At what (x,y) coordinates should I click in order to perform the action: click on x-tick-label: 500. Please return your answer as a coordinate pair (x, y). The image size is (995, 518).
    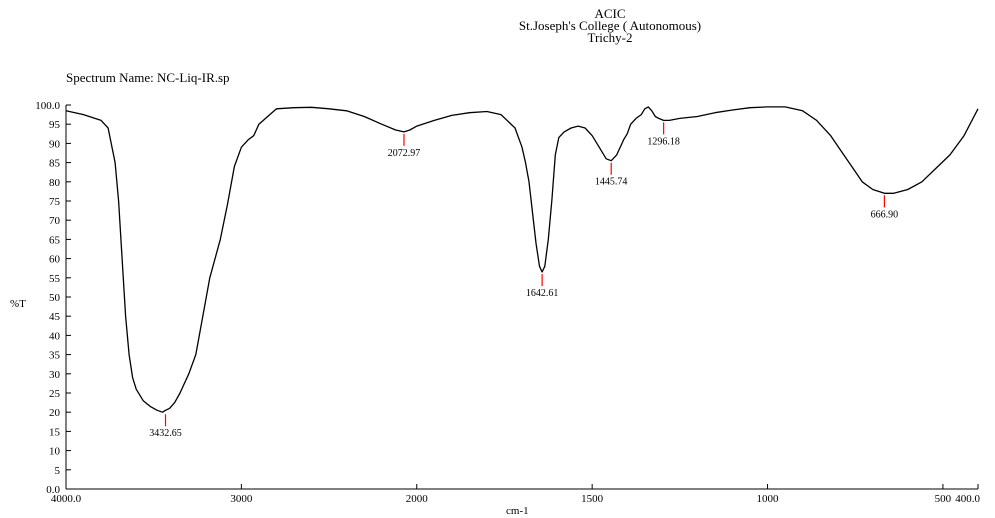
    Looking at the image, I should click on (943, 499).